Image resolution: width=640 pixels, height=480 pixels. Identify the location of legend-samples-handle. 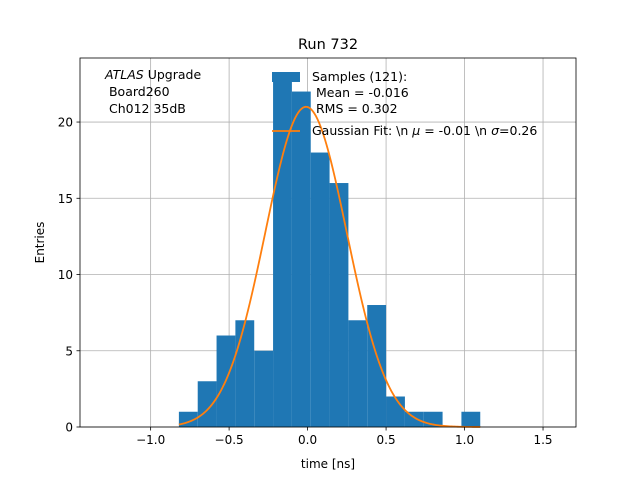
(286, 77).